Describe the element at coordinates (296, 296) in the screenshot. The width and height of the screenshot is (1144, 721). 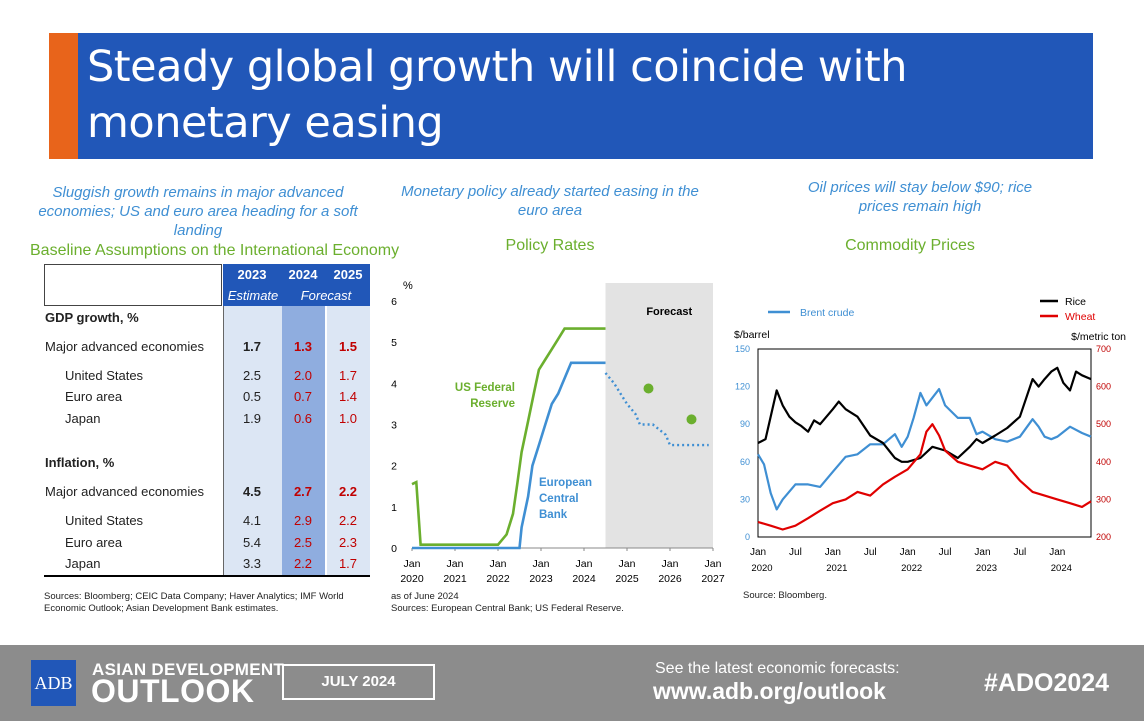
I see `table-sub-header` at that location.